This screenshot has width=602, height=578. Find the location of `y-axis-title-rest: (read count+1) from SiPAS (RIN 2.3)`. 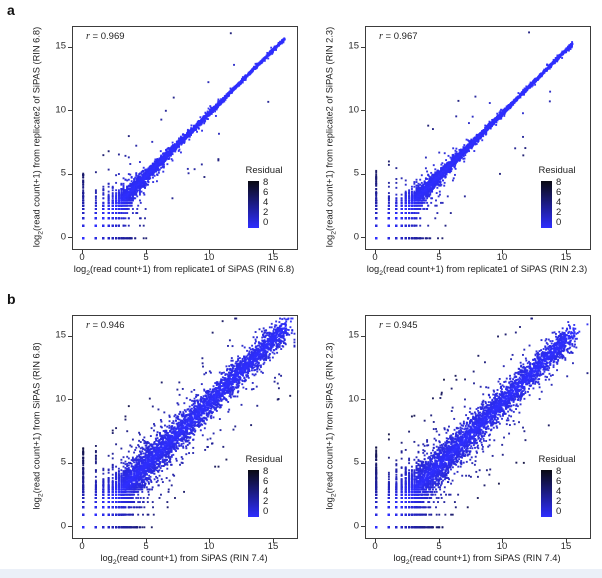

y-axis-title-rest: (read count+1) from SiPAS (RIN 2.3) is located at coordinates (329, 418).